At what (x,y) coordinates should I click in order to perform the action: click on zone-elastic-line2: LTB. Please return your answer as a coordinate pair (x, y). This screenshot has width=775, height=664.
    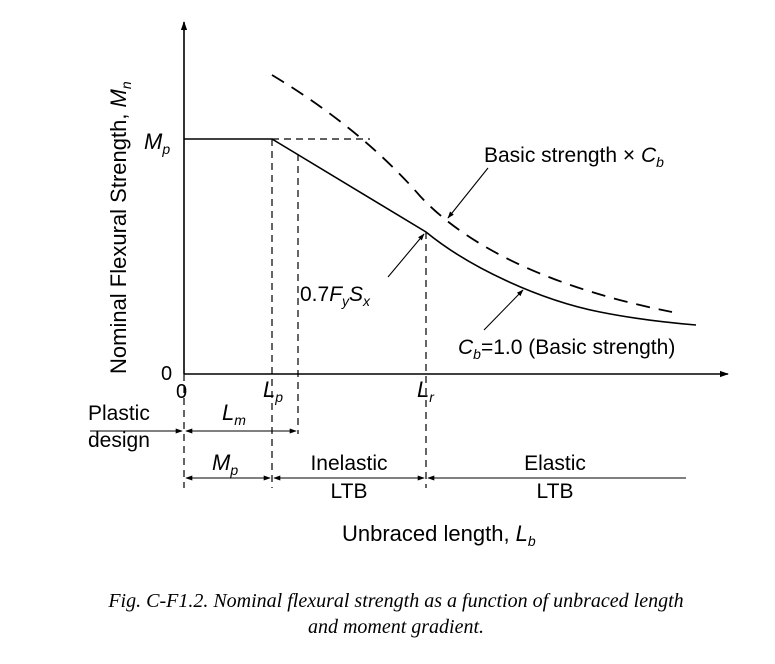
    Looking at the image, I should click on (555, 491).